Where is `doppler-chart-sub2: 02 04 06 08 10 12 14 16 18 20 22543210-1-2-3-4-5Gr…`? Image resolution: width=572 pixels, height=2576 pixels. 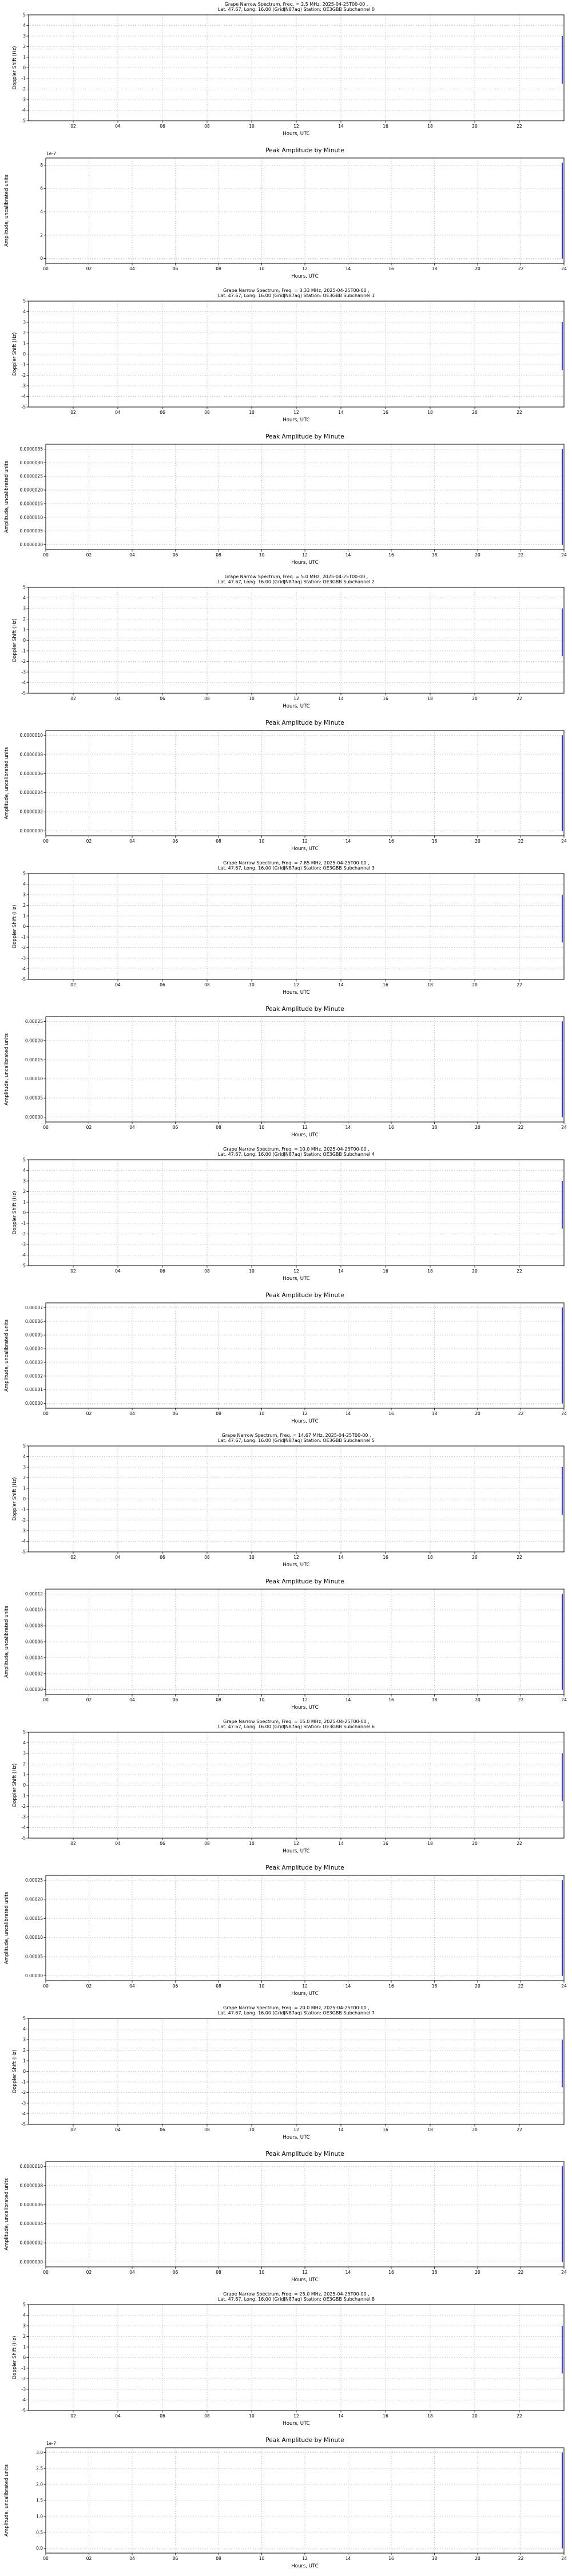
doppler-chart-sub2: 02 04 06 08 10 12 14 16 18 20 22543210-1-2-3-4-5Gr… is located at coordinates (288, 641).